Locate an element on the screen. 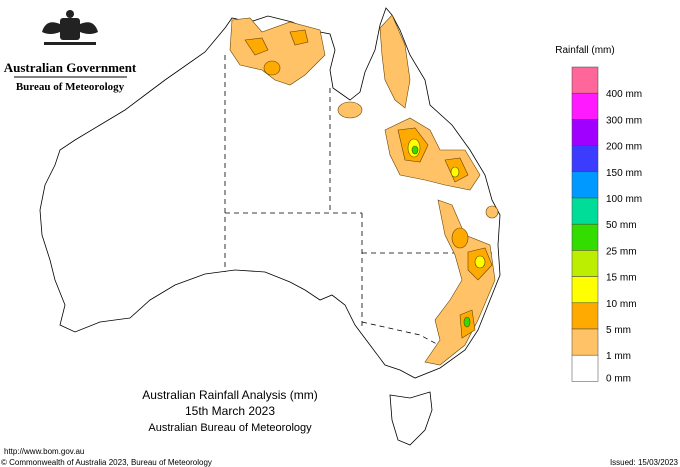 Image resolution: width=680 pixels, height=467 pixels. legend-label: 100 mm is located at coordinates (624, 199).